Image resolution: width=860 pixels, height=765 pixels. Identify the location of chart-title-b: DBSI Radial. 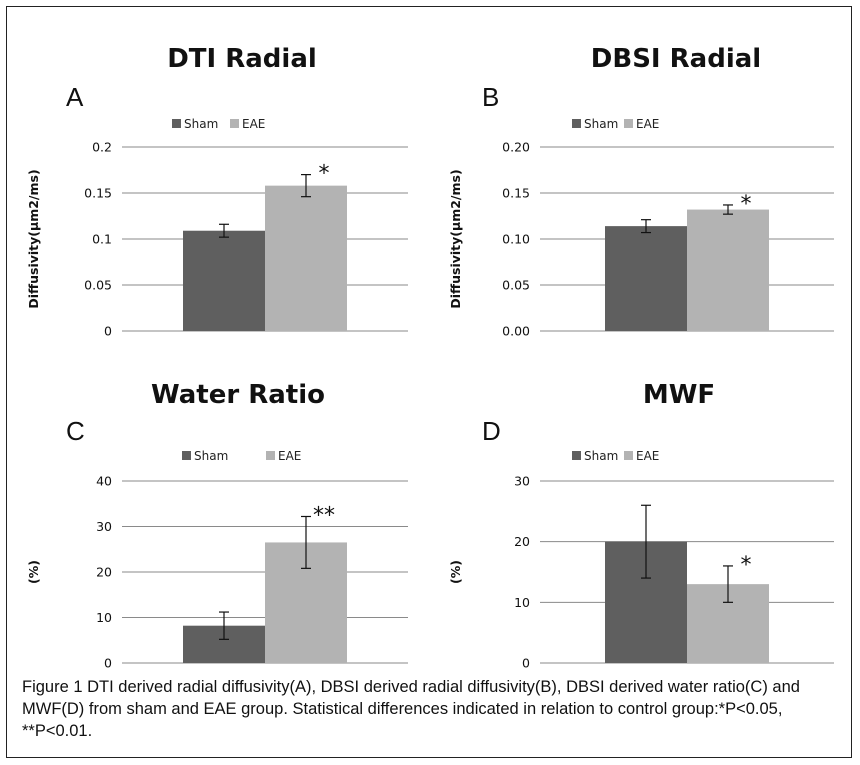
(676, 59).